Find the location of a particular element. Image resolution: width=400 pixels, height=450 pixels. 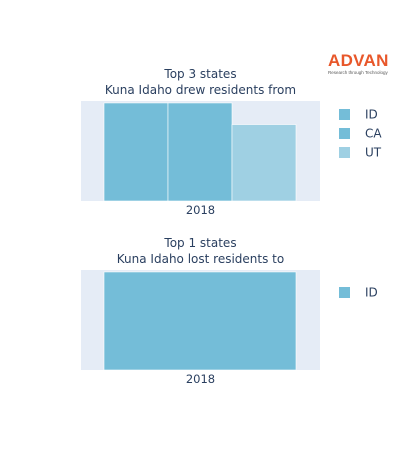

legend-label-ut: UT is located at coordinates (373, 153).